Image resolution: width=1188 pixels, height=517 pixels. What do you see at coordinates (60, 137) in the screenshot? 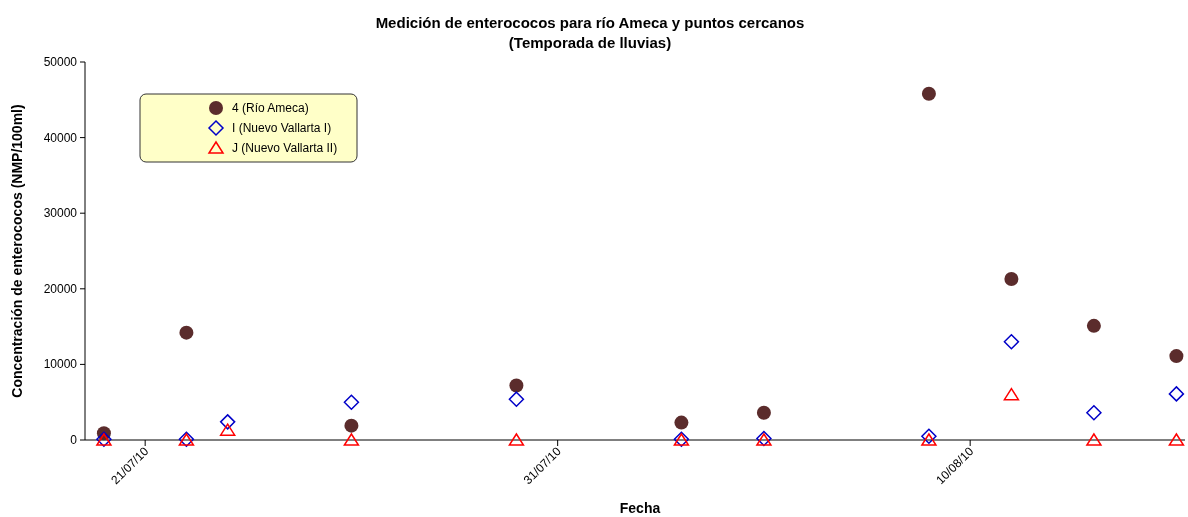
I see `y-tick-label: 40000` at bounding box center [60, 137].